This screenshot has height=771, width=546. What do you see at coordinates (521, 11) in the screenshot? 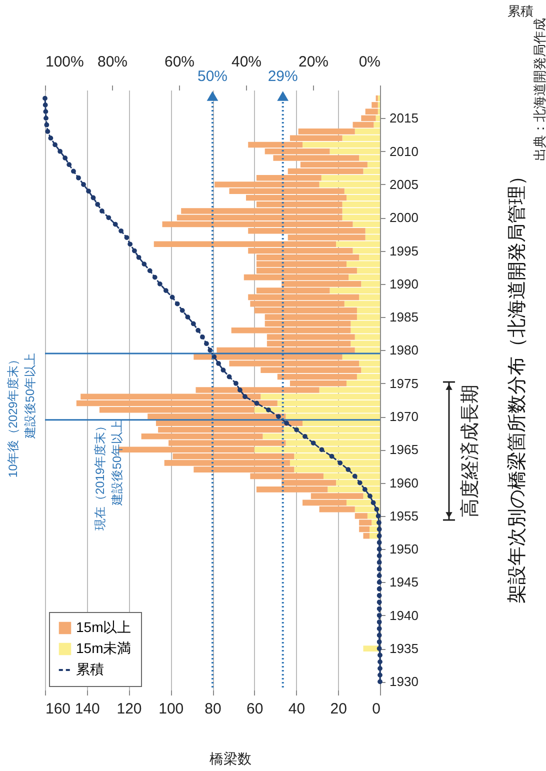
I see `x2-axis-title: 累積` at bounding box center [521, 11].